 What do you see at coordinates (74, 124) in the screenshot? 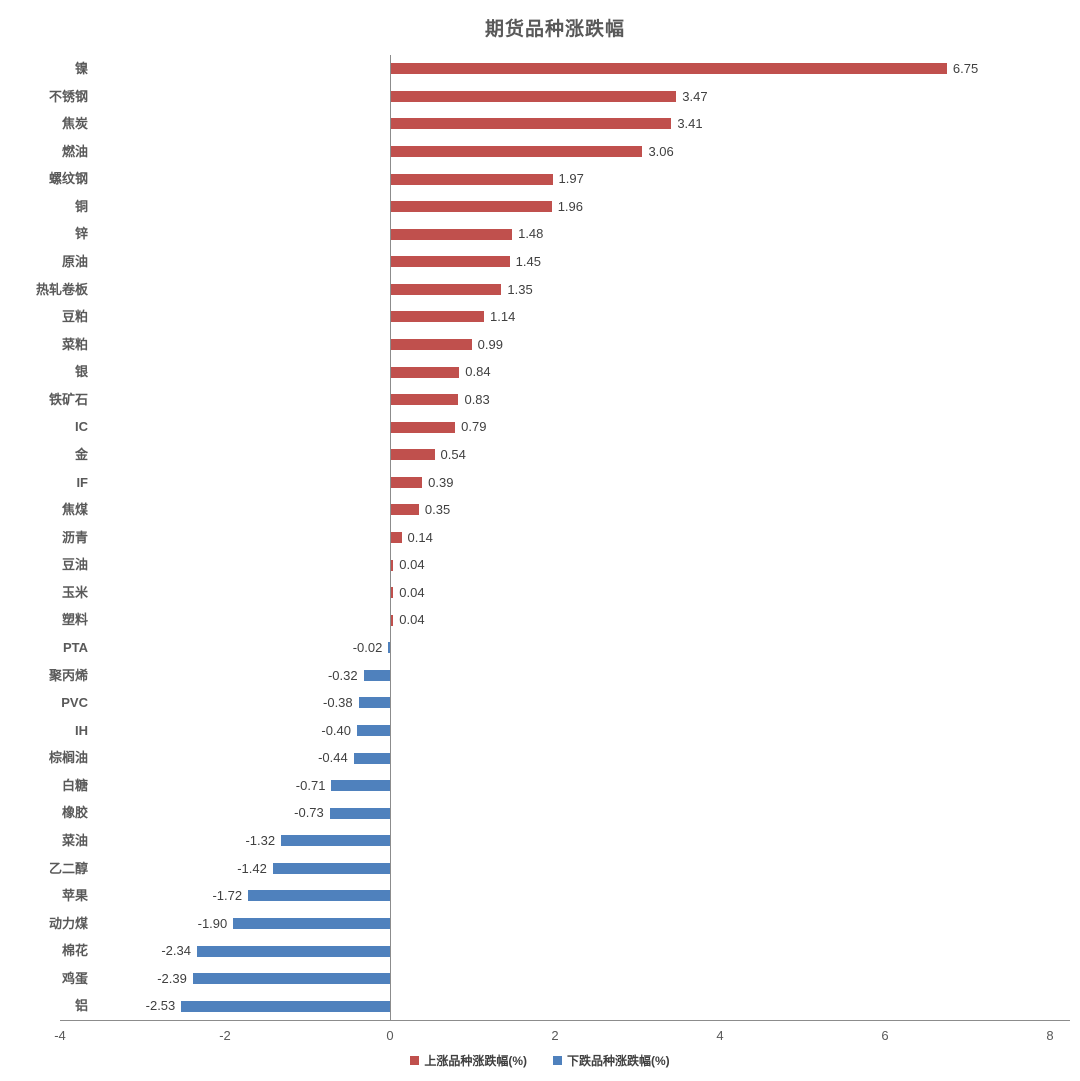
I see `category-label: 焦炭` at bounding box center [74, 124].